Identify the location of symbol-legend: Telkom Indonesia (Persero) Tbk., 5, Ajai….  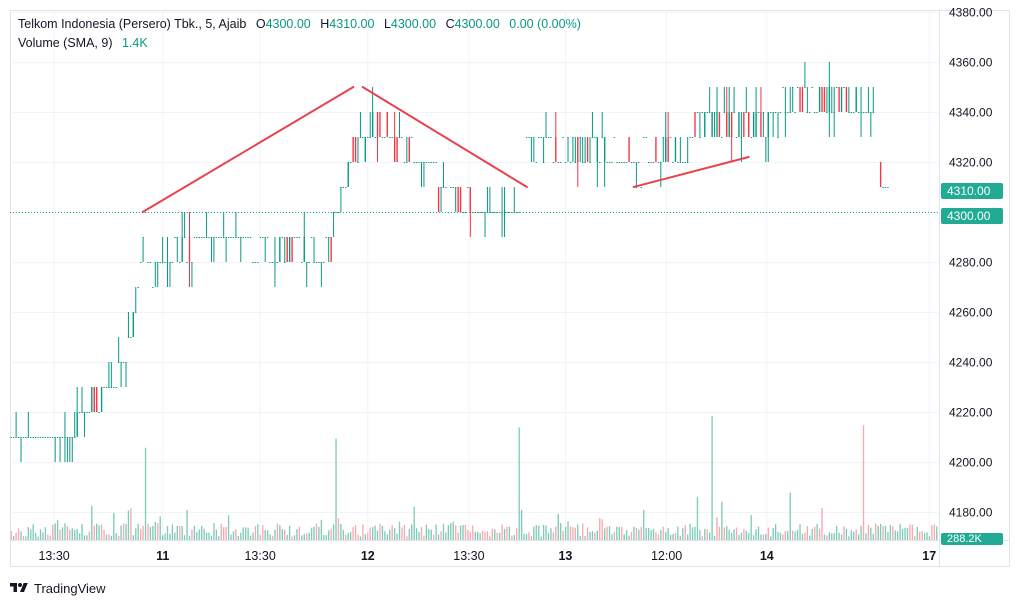
(299, 24).